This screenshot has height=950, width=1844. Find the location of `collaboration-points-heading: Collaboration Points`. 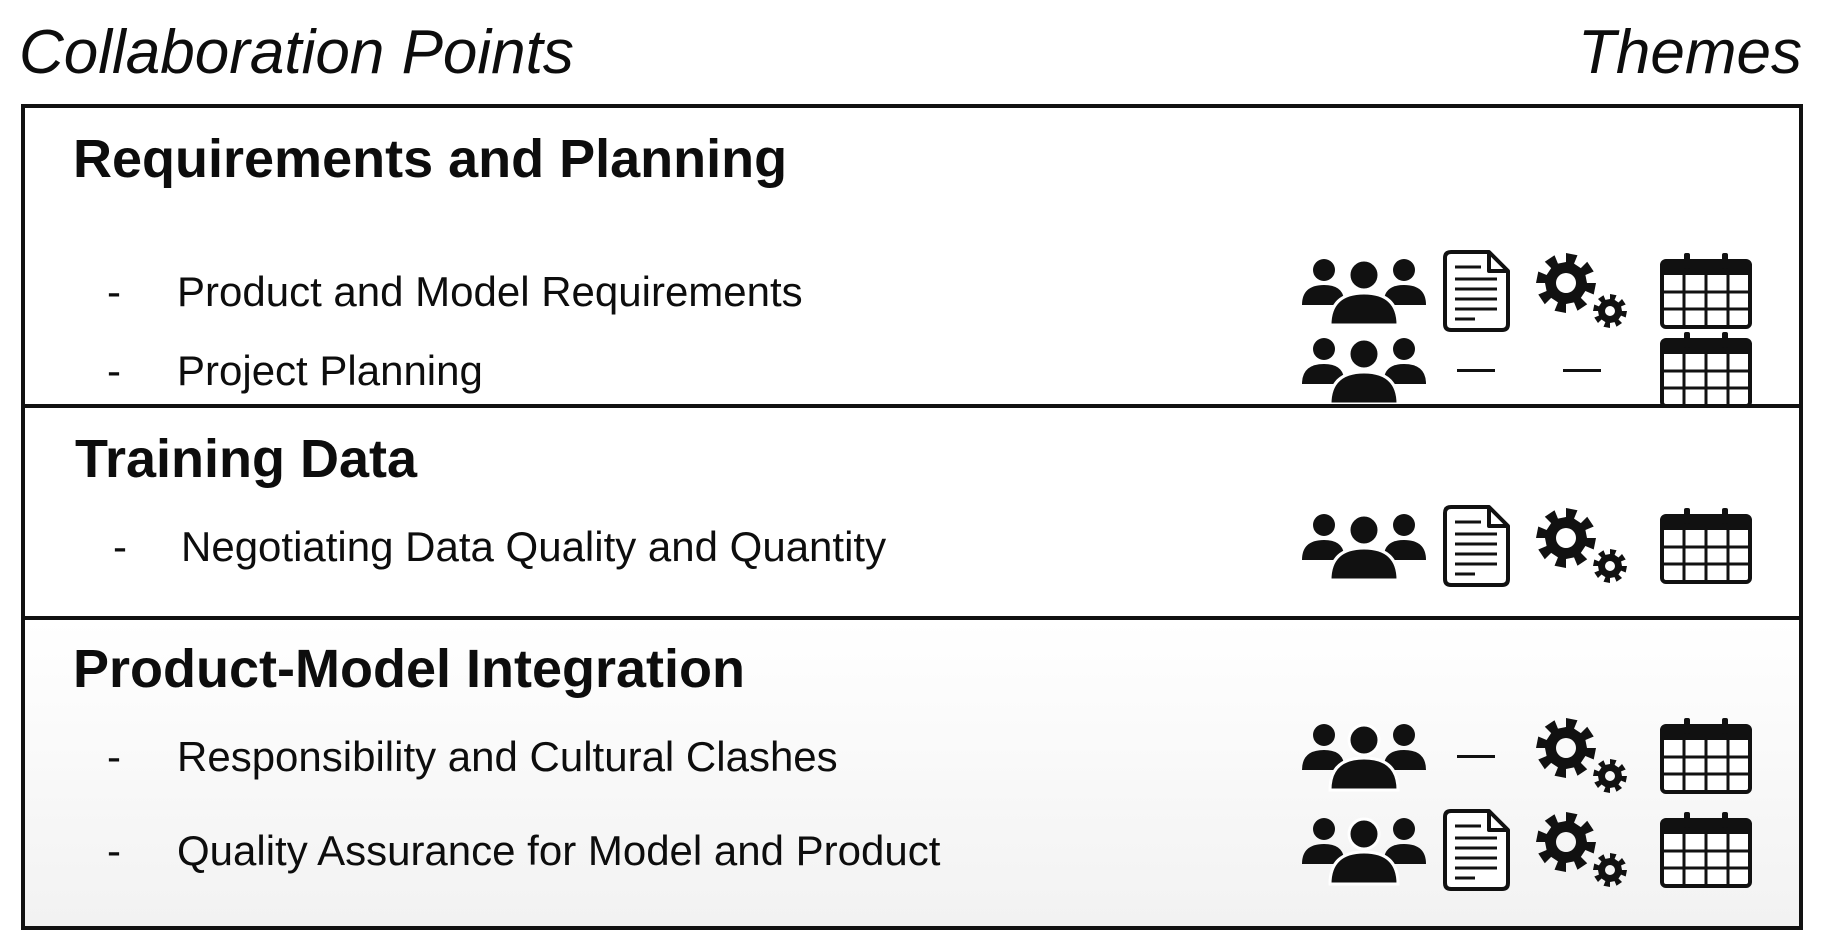

collaboration-points-heading: Collaboration Points is located at coordinates (296, 52).